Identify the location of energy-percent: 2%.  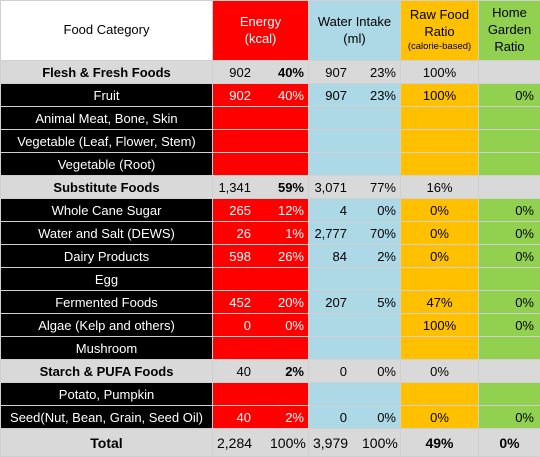
(294, 371).